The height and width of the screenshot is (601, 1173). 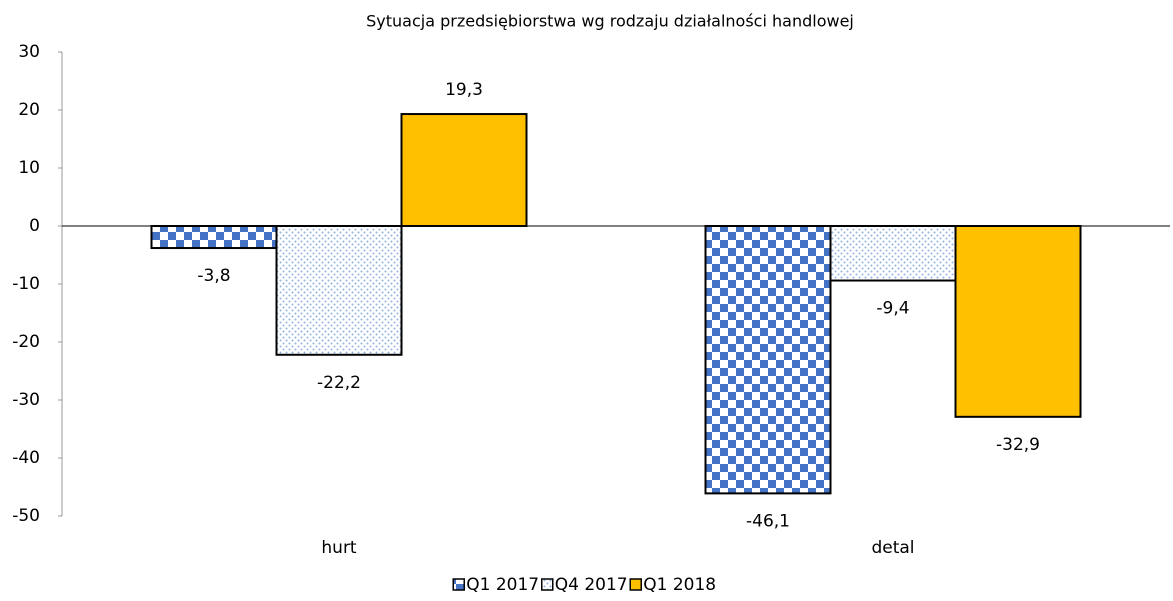 What do you see at coordinates (26, 342) in the screenshot?
I see `y-tick-label: -20` at bounding box center [26, 342].